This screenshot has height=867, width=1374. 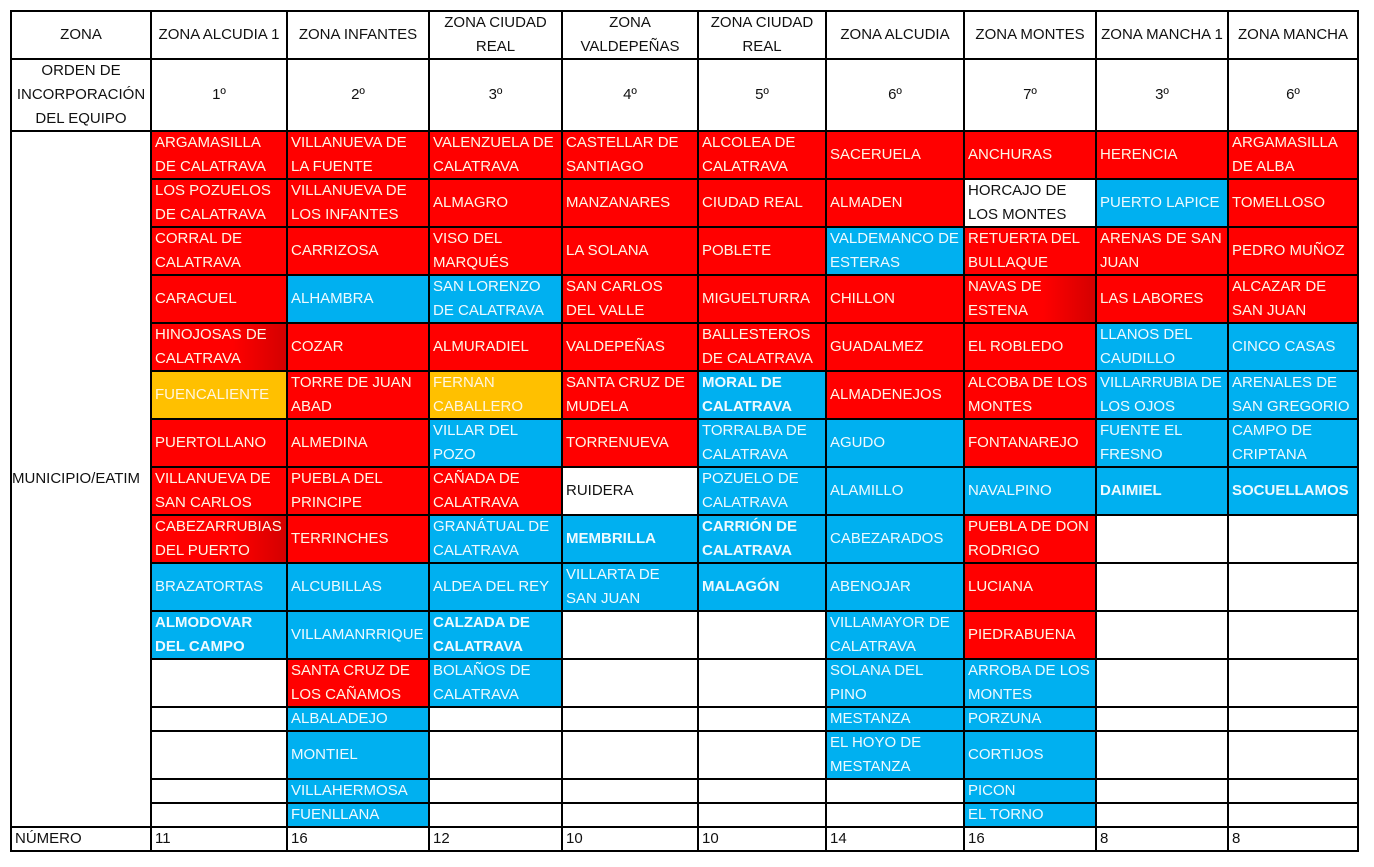 I want to click on municipality-cell: HORCAJO DE LOS MONTES, so click(x=1031, y=204).